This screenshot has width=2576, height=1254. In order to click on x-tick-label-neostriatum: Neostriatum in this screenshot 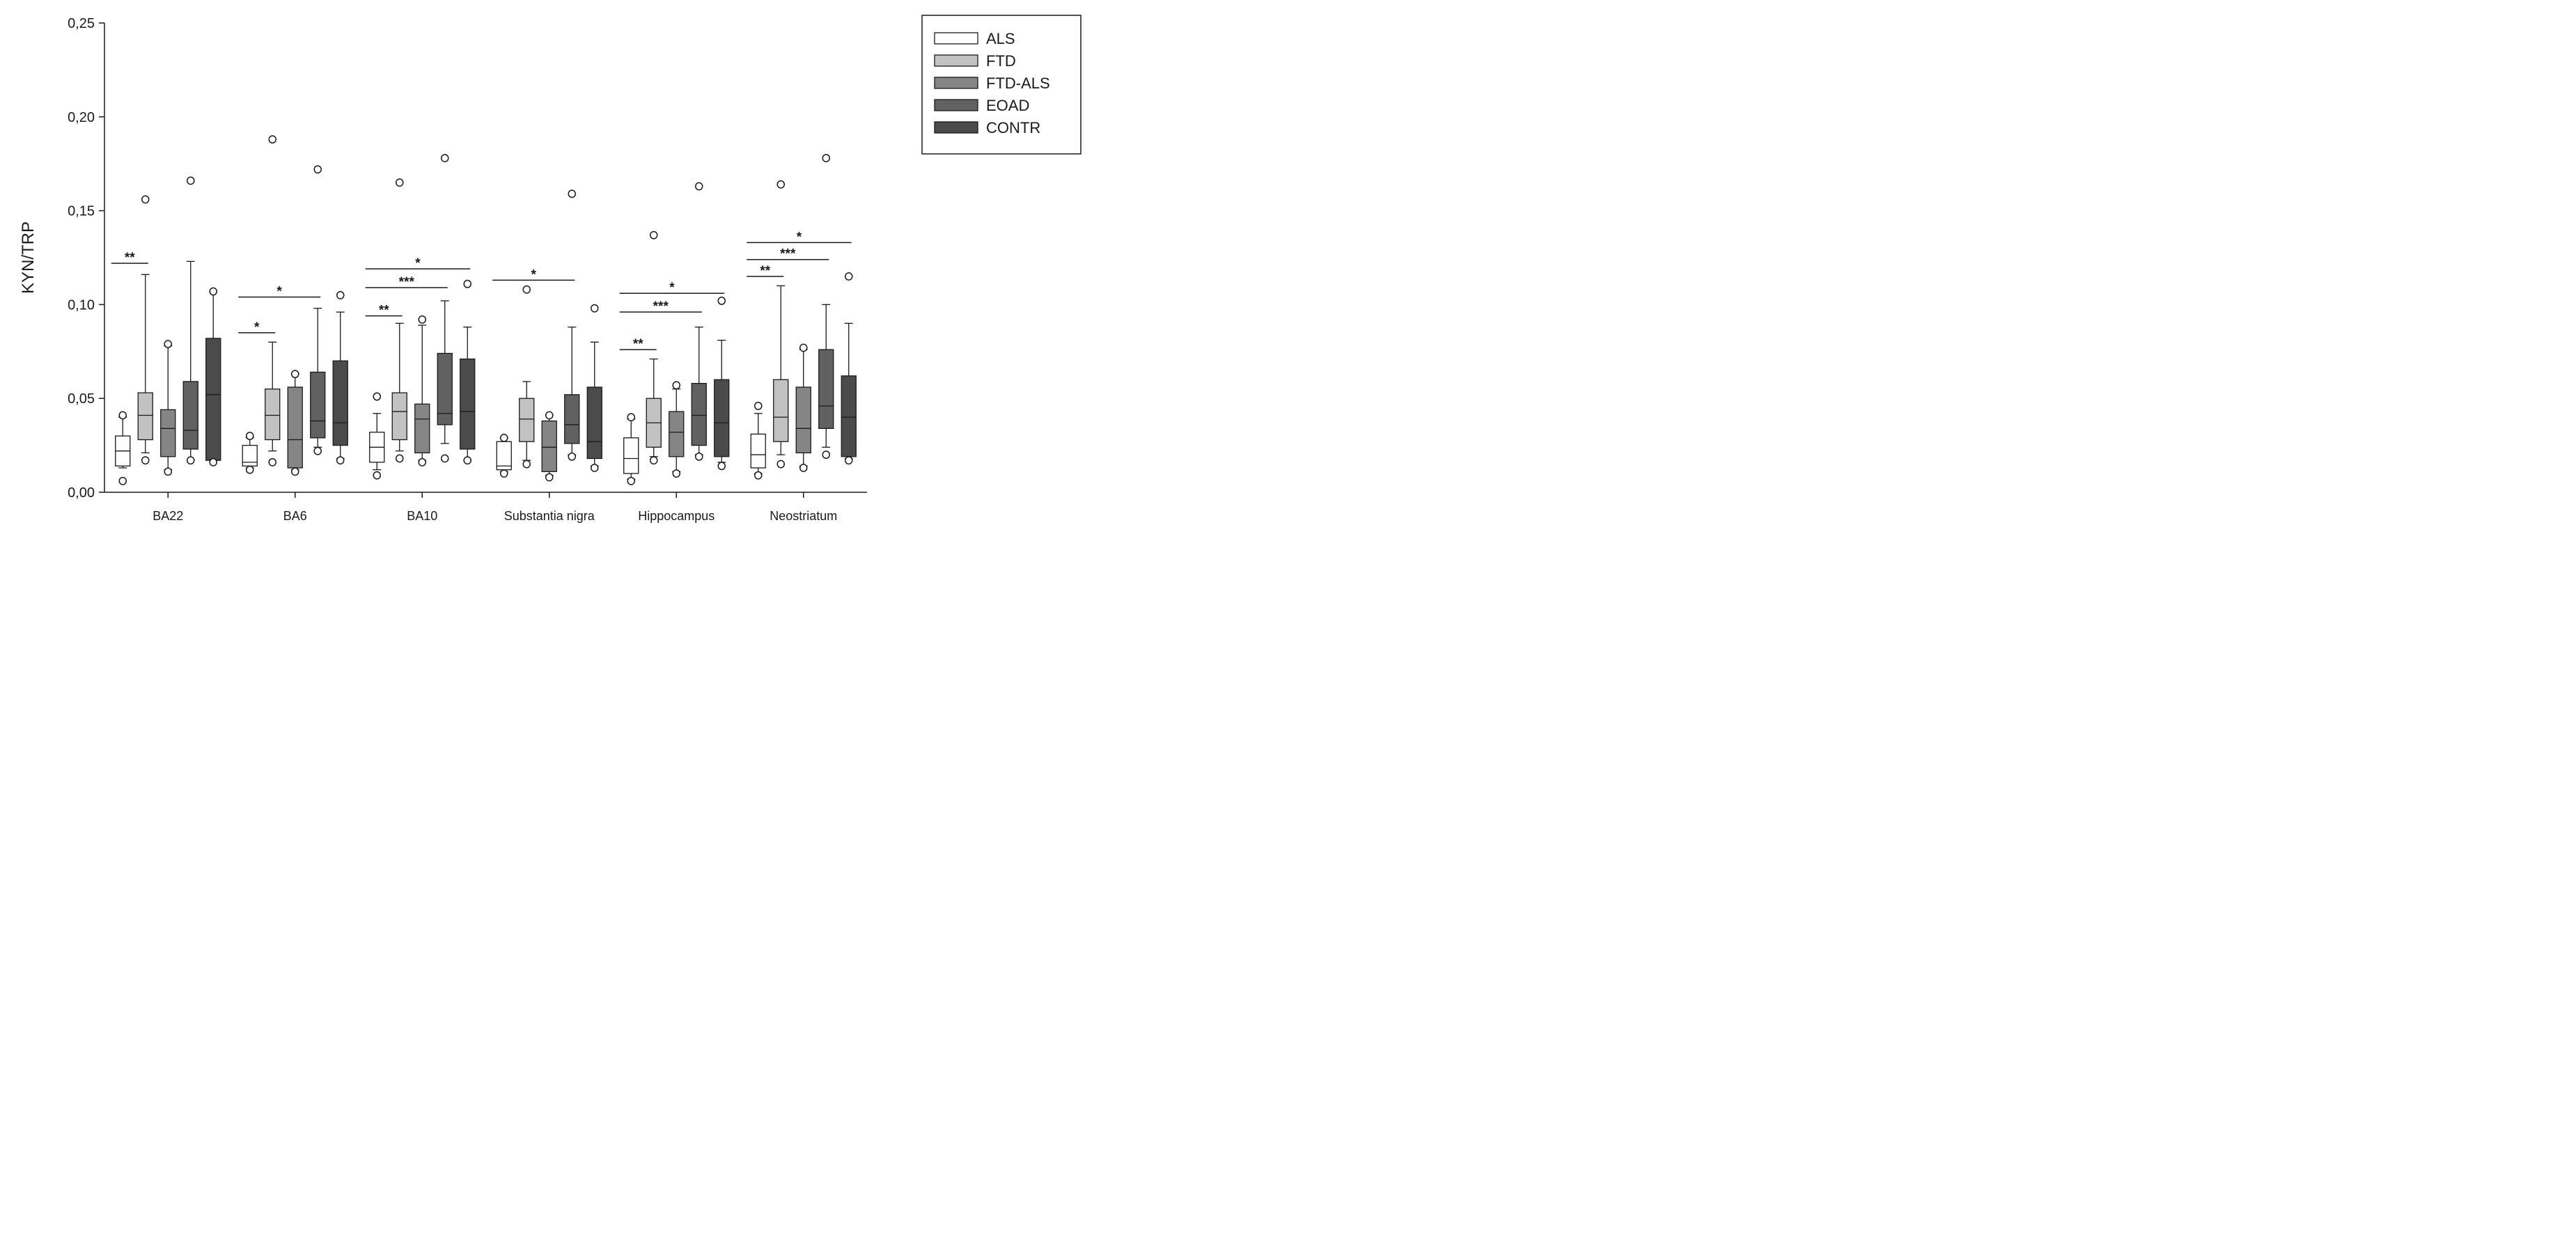, I will do `click(803, 516)`.